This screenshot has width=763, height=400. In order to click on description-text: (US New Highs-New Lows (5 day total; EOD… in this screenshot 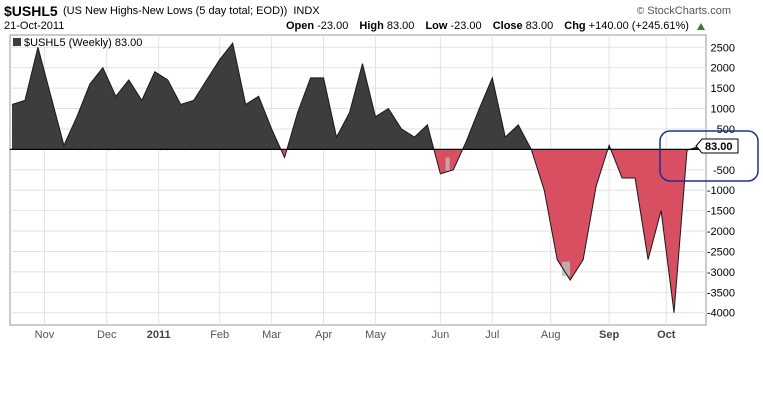, I will do `click(175, 11)`.